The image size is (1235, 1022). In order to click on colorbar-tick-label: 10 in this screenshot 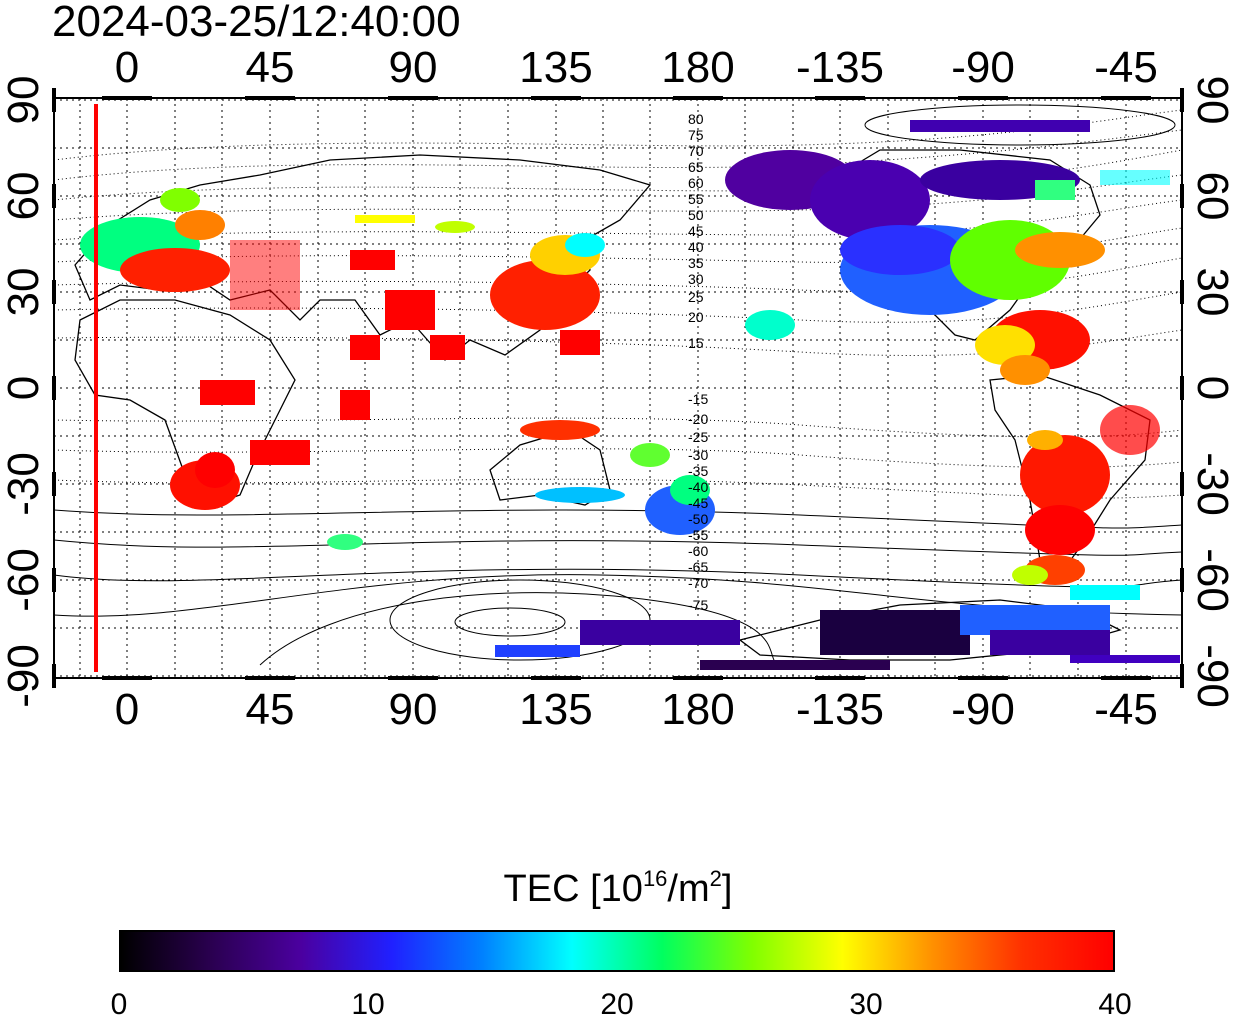, I will do `click(368, 1004)`.